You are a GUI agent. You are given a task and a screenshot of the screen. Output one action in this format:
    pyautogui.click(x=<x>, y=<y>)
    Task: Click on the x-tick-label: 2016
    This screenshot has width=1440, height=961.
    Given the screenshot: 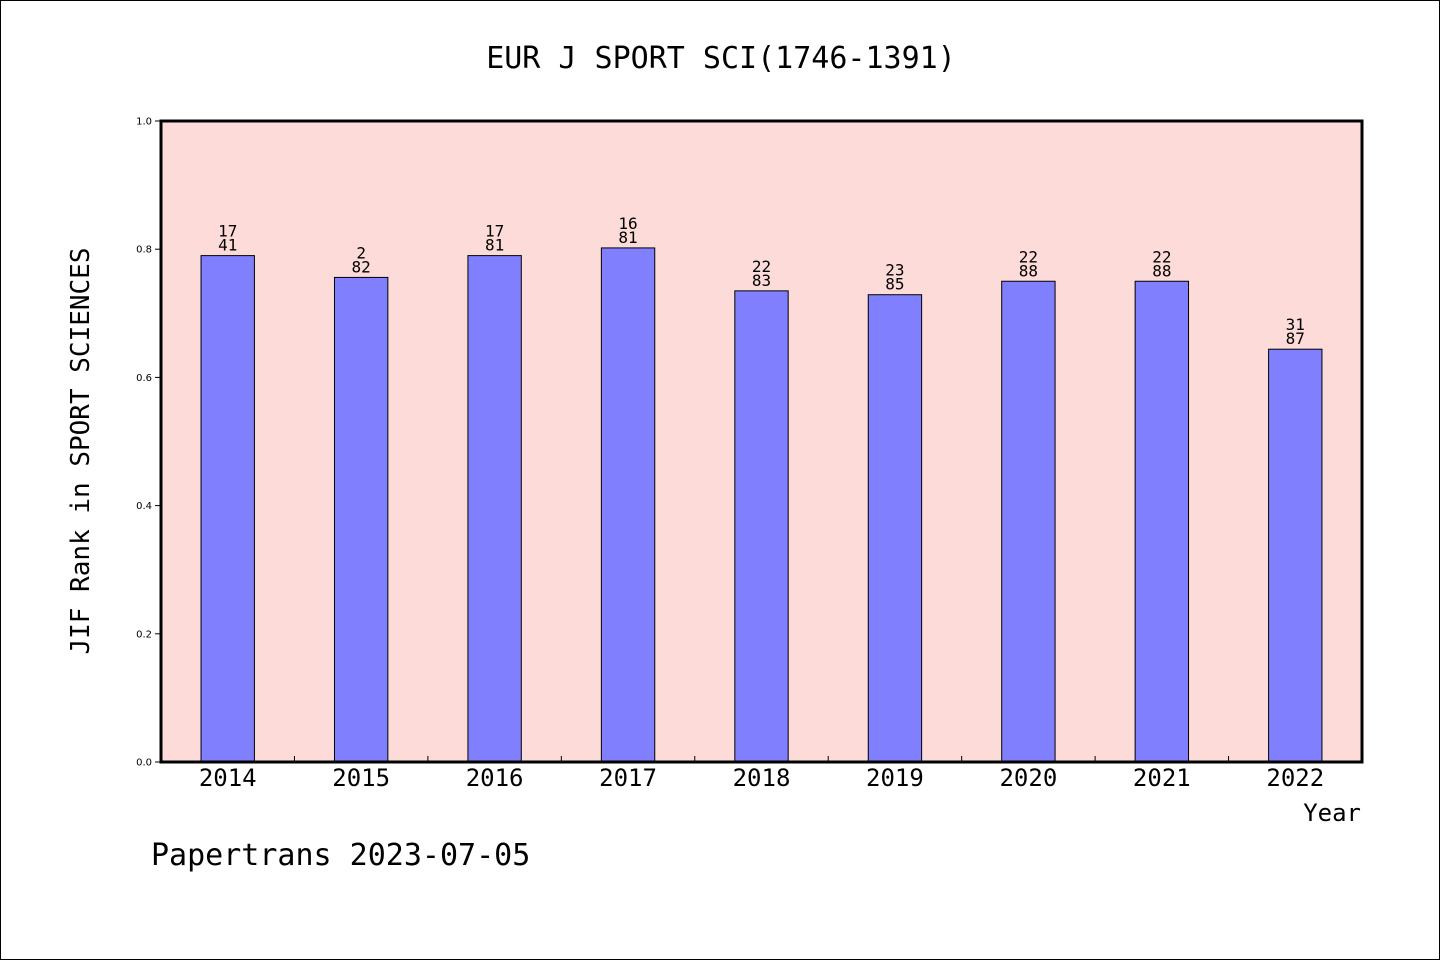 What is the action you would take?
    pyautogui.click(x=495, y=778)
    